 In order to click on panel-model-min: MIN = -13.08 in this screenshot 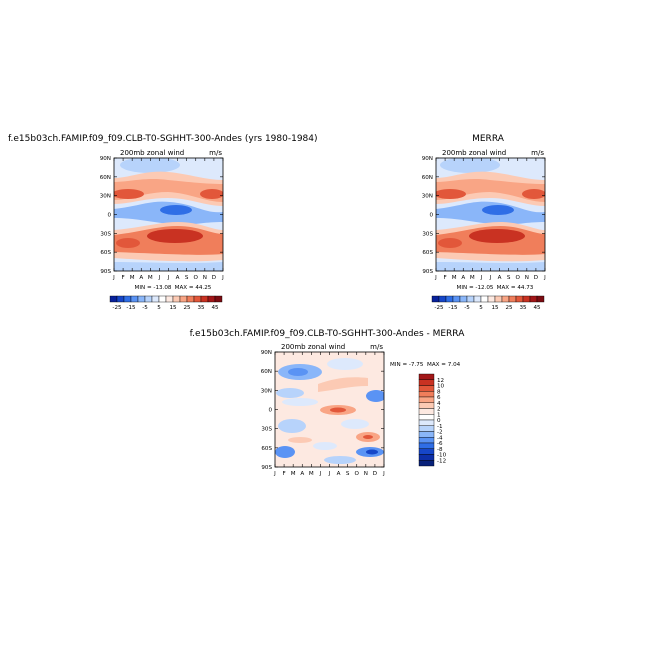, I will do `click(153, 288)`.